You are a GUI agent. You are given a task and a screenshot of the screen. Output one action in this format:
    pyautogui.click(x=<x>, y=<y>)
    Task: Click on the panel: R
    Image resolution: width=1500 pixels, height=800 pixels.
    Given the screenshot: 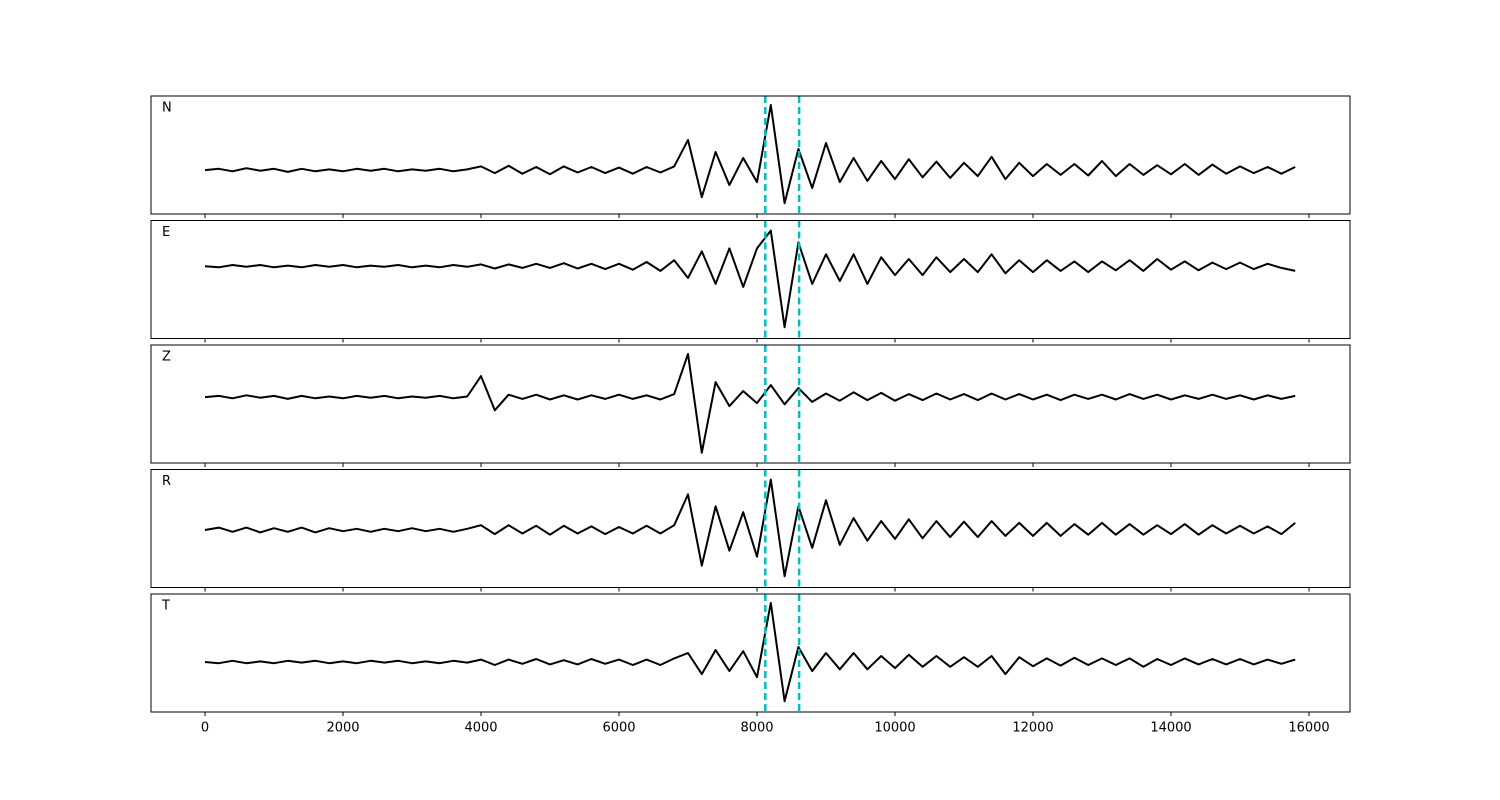 What is the action you would take?
    pyautogui.click(x=750, y=530)
    